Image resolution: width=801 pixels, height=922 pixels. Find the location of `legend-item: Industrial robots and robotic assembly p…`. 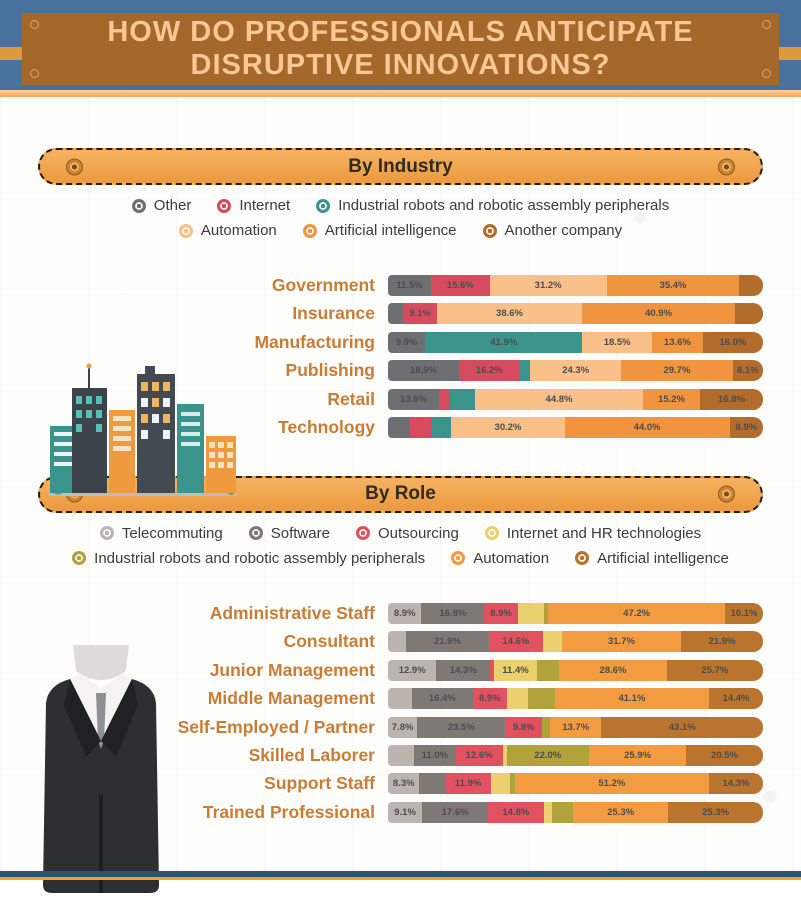

legend-item: Industrial robots and robotic assembly p… is located at coordinates (248, 558).